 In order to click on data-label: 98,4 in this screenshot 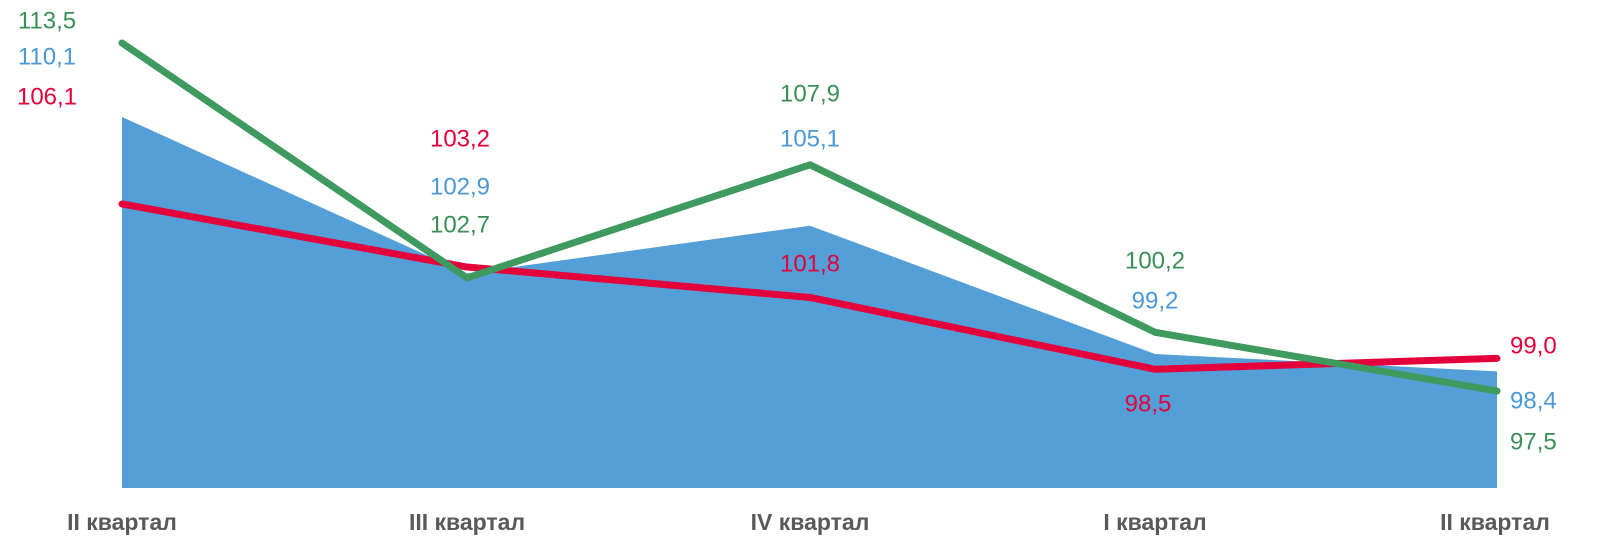, I will do `click(1533, 400)`.